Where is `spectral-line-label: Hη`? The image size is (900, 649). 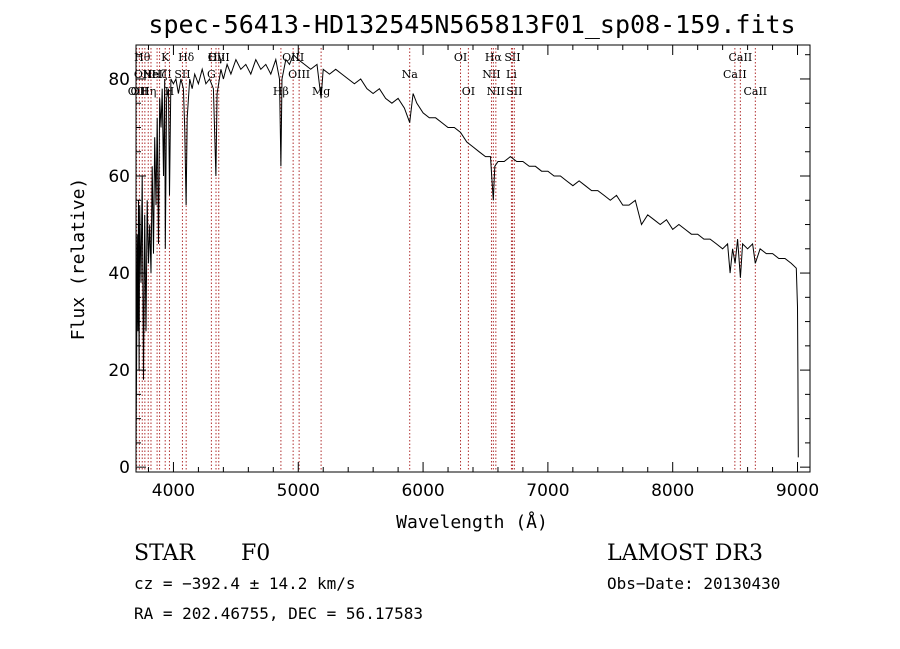
spectral-line-label: Hη is located at coordinates (148, 91).